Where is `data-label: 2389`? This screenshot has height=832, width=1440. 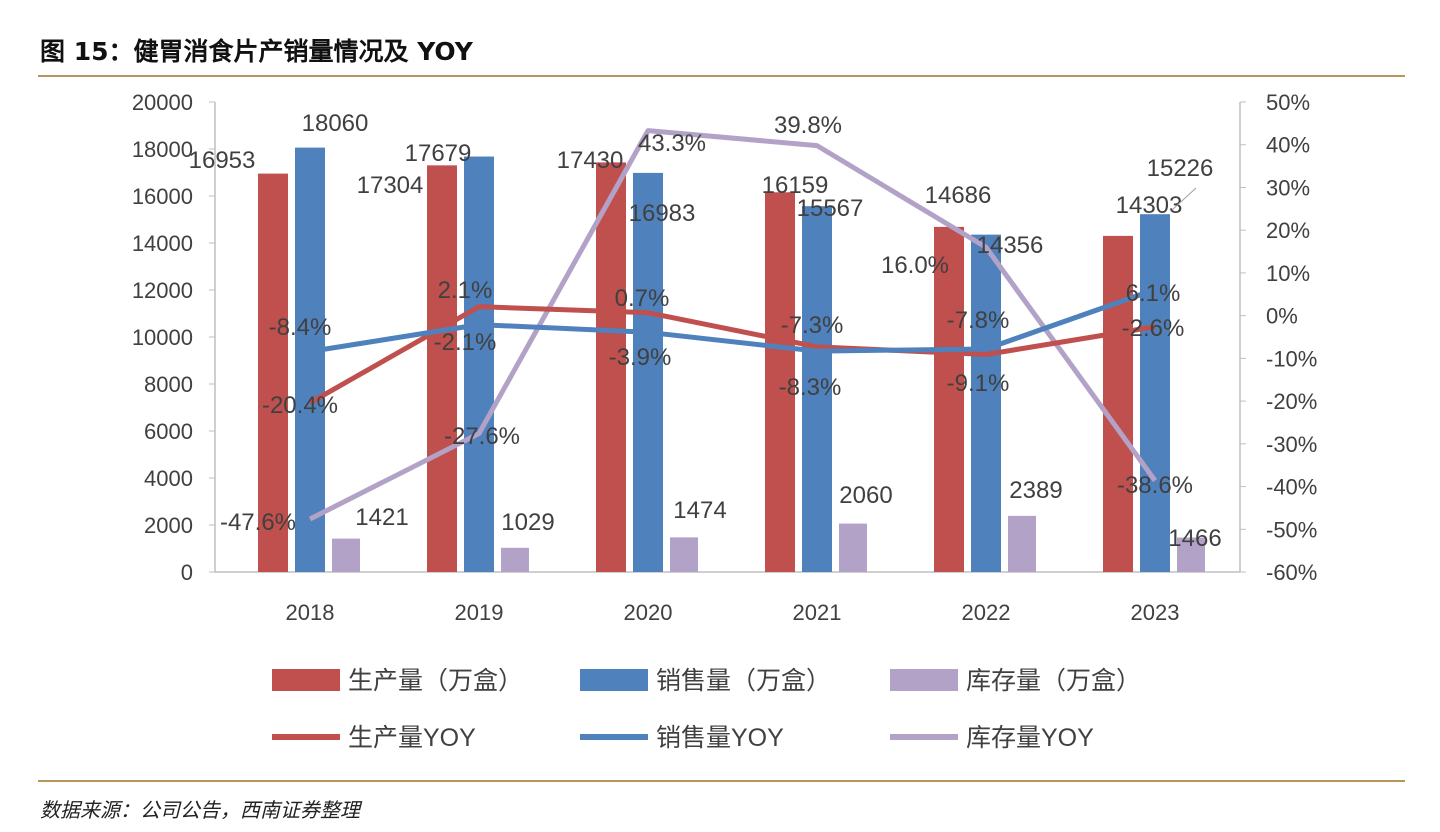
data-label: 2389 is located at coordinates (1035, 490).